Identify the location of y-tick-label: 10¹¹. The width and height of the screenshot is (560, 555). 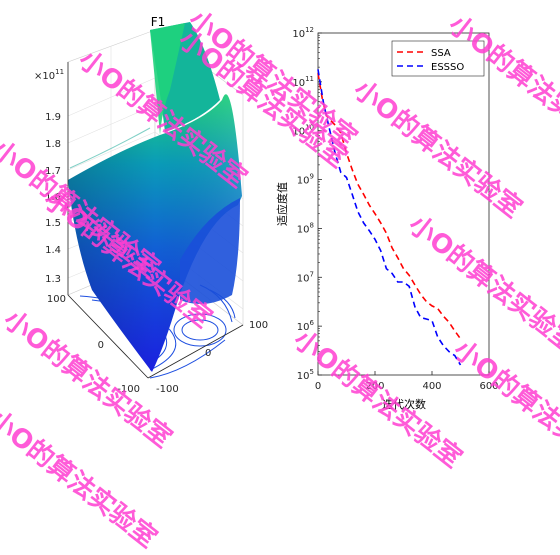
(303, 82).